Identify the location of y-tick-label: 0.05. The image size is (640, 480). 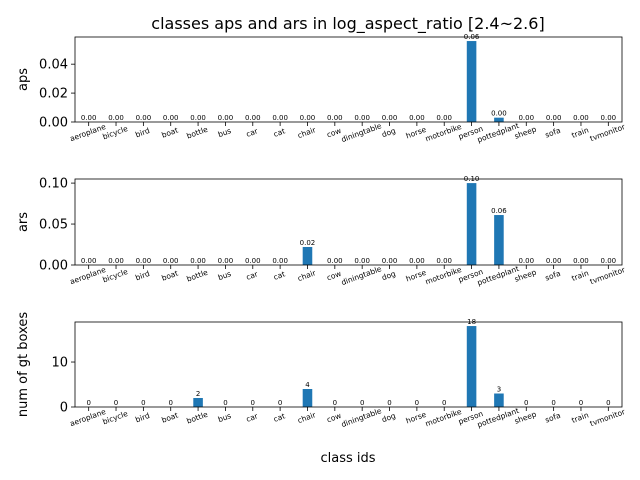
(53, 225).